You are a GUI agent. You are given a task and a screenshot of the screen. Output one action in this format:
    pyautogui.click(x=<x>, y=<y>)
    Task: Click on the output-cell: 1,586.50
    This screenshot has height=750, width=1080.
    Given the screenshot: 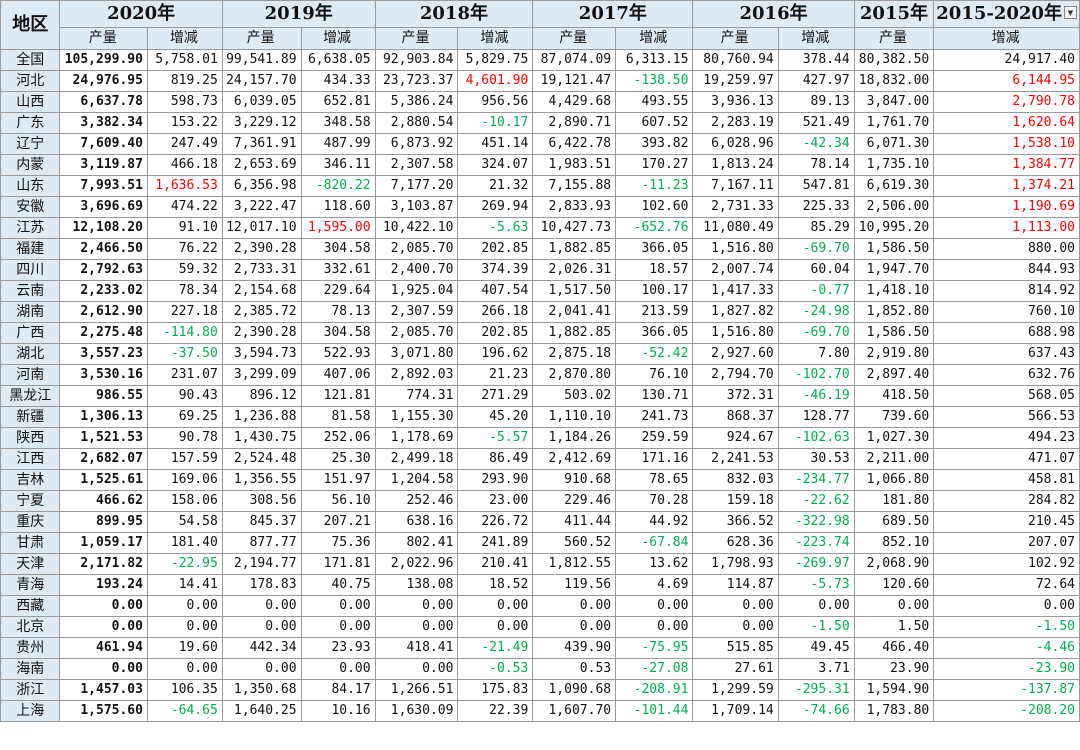 What is the action you would take?
    pyautogui.click(x=894, y=333)
    